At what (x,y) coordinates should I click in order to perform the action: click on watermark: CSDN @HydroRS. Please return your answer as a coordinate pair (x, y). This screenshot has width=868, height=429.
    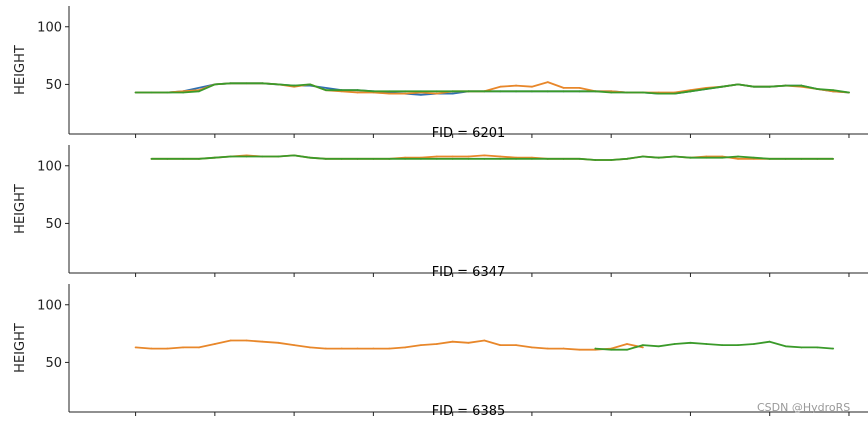
    Looking at the image, I should click on (804, 407).